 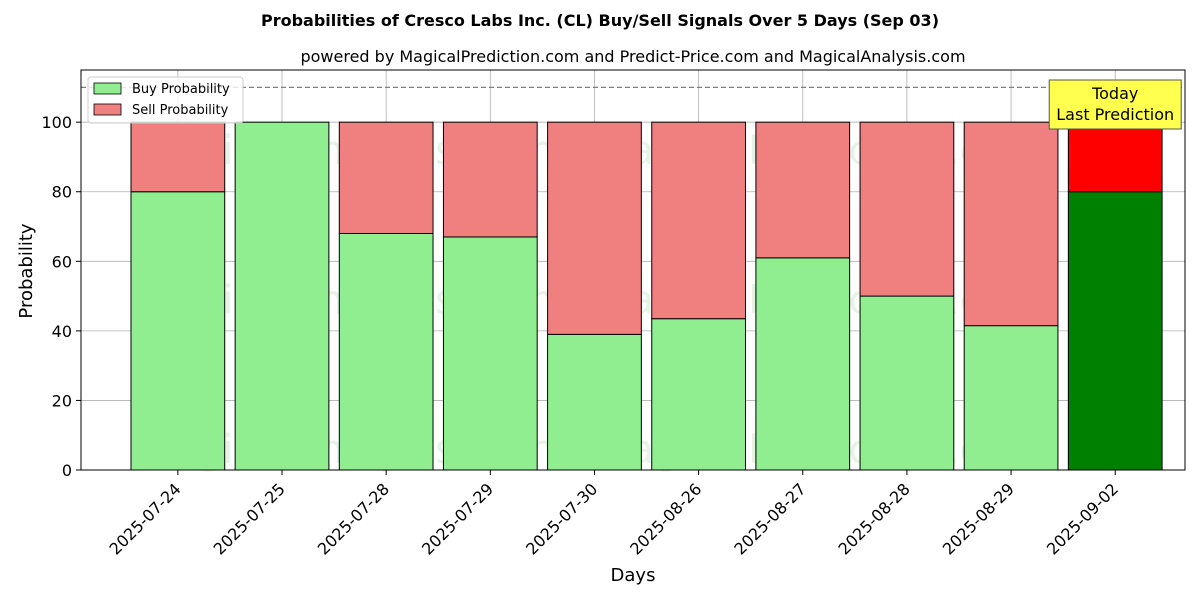 I want to click on x-tick-label: 2025-07-30, so click(x=561, y=518).